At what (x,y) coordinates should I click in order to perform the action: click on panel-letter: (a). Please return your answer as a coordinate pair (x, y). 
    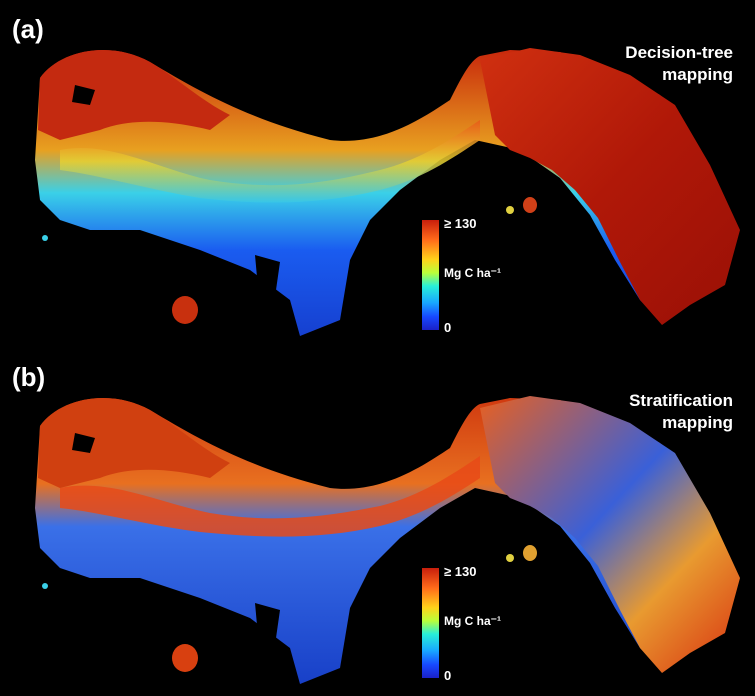
    Looking at the image, I should click on (28, 29).